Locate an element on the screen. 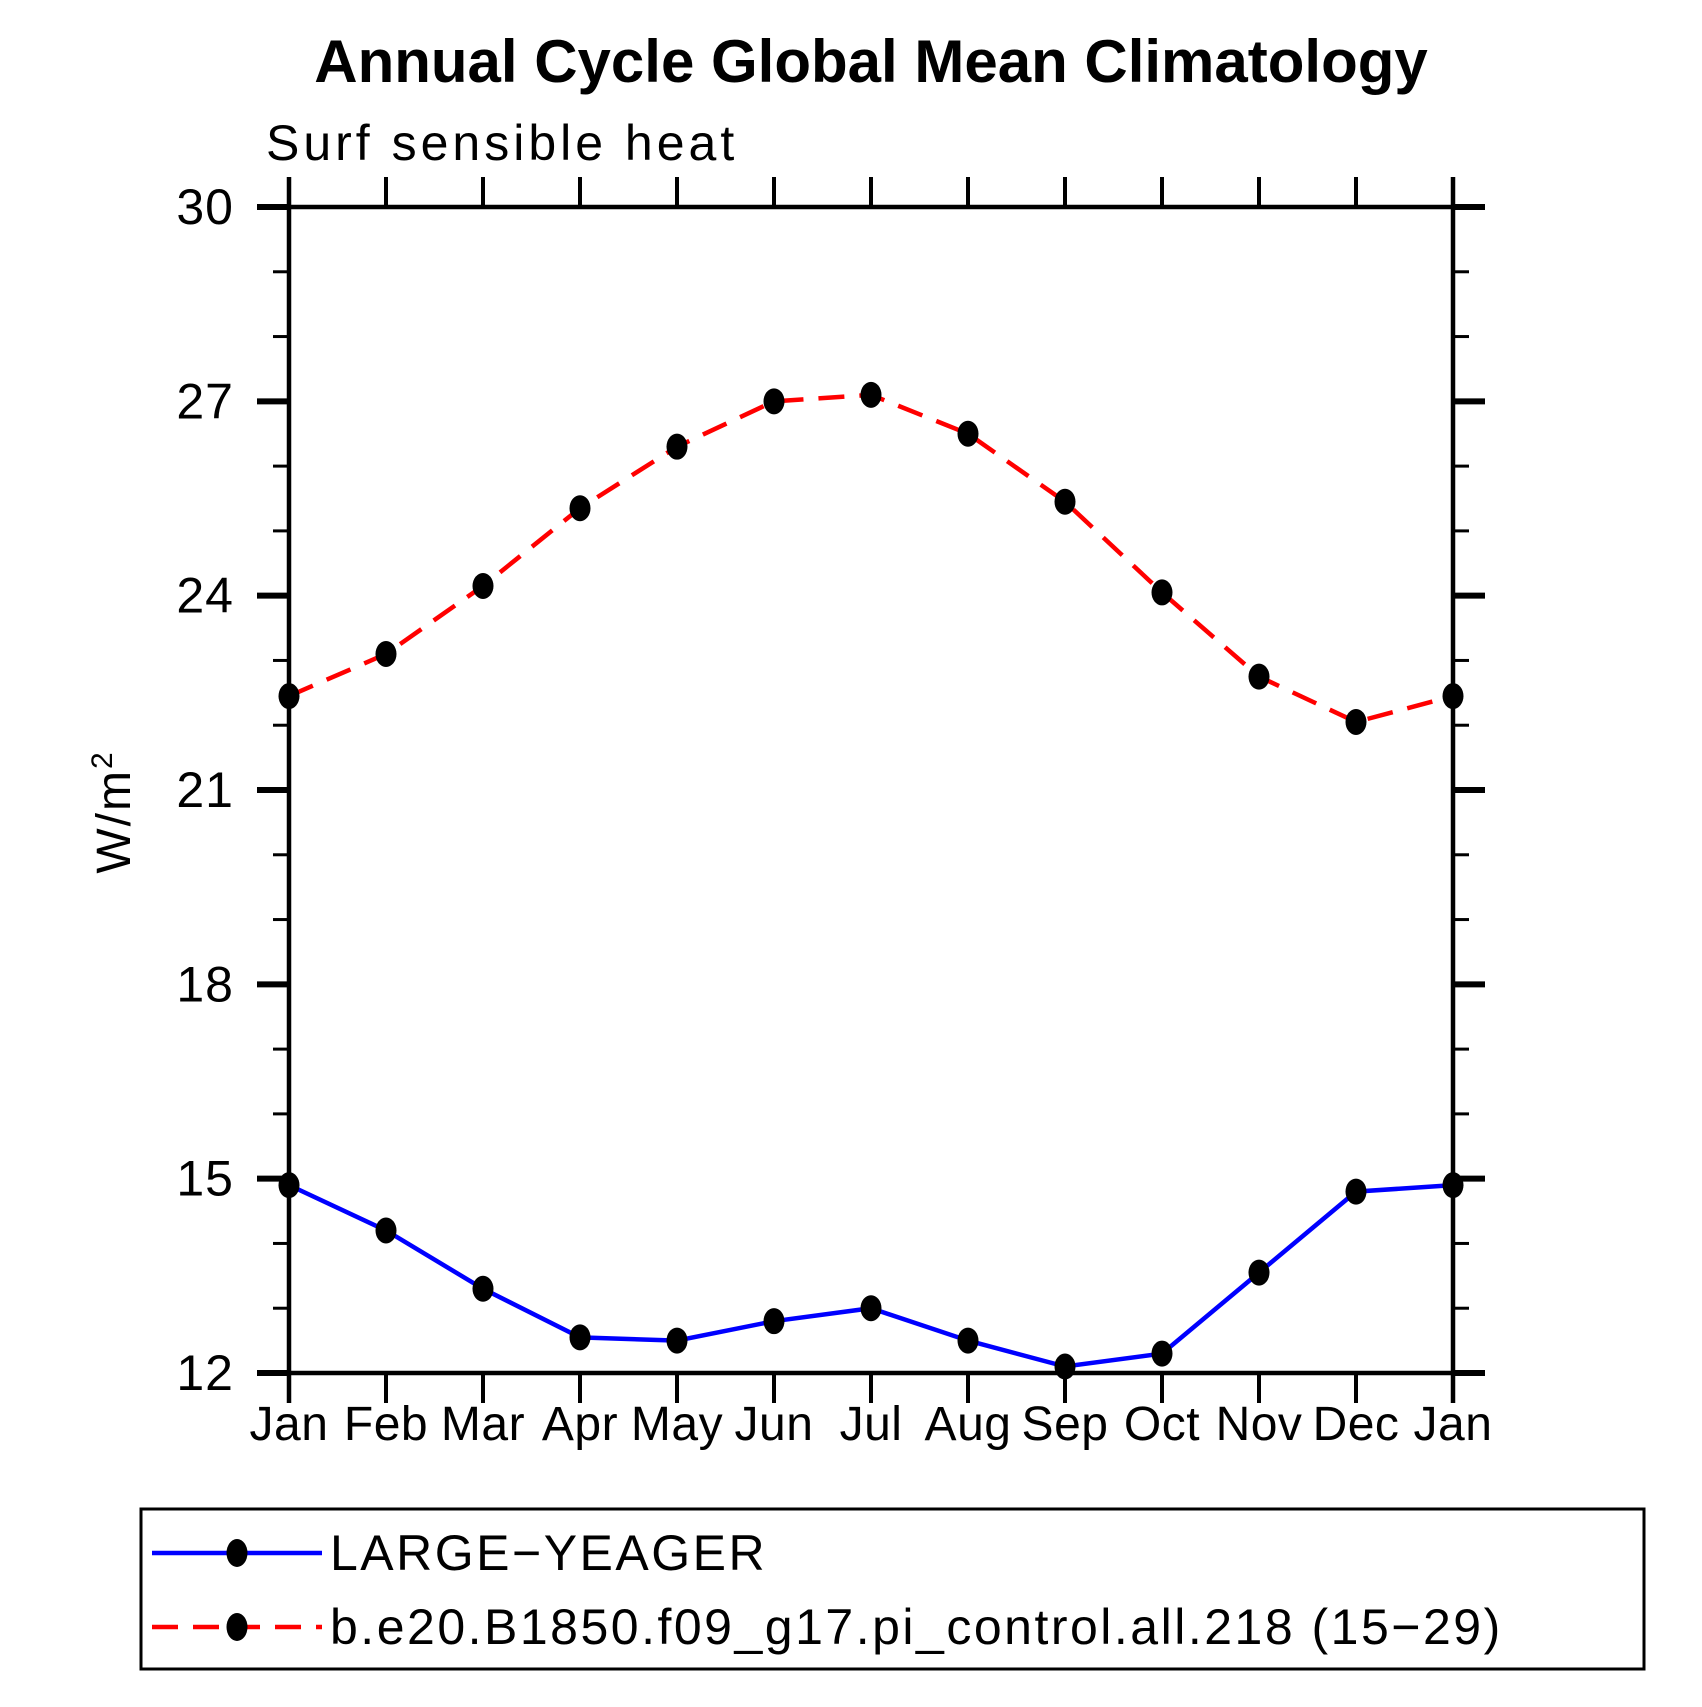  y-tick-label: 15 is located at coordinates (205, 1179).